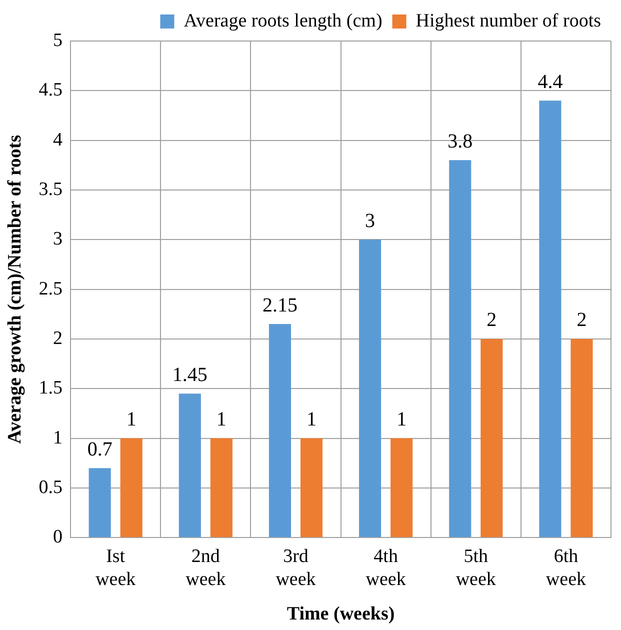 This screenshot has height=630, width=621. I want to click on y-tick-label: 4, so click(58, 139).